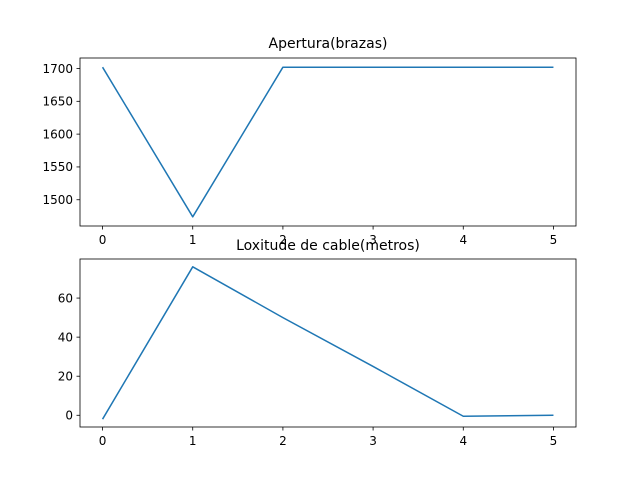  I want to click on y-tick-label-apertura-0: 1500, so click(57, 200).